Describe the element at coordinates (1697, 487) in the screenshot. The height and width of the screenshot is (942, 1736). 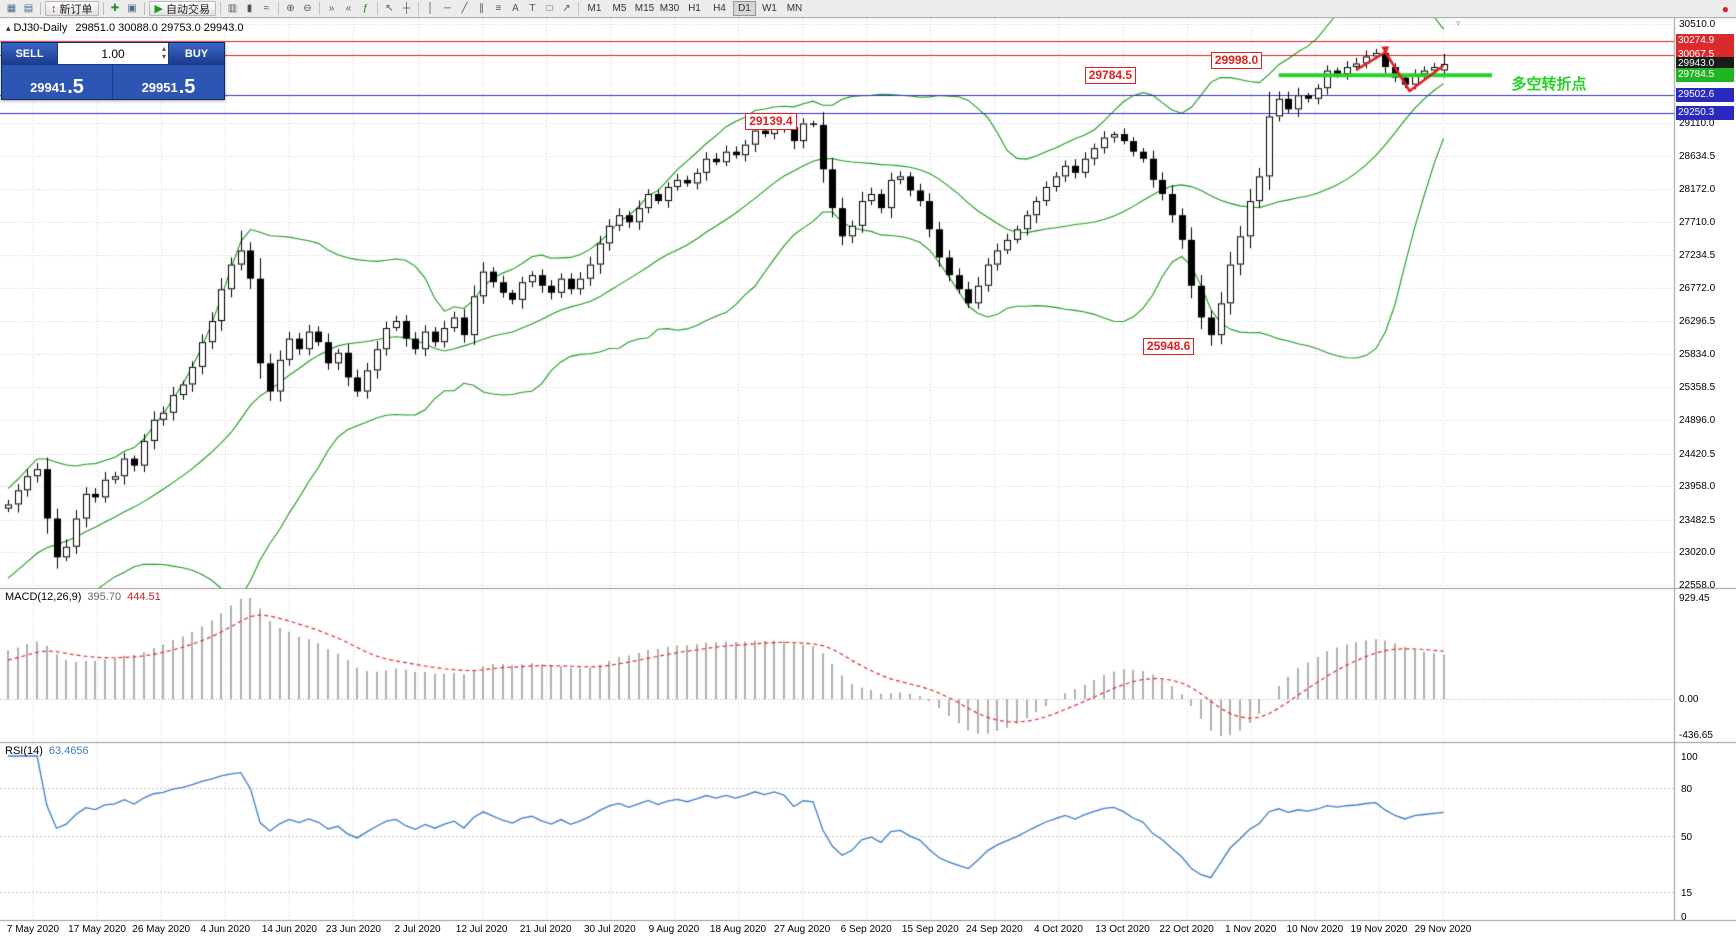
I see `y-axis-label: 23958.0` at that location.